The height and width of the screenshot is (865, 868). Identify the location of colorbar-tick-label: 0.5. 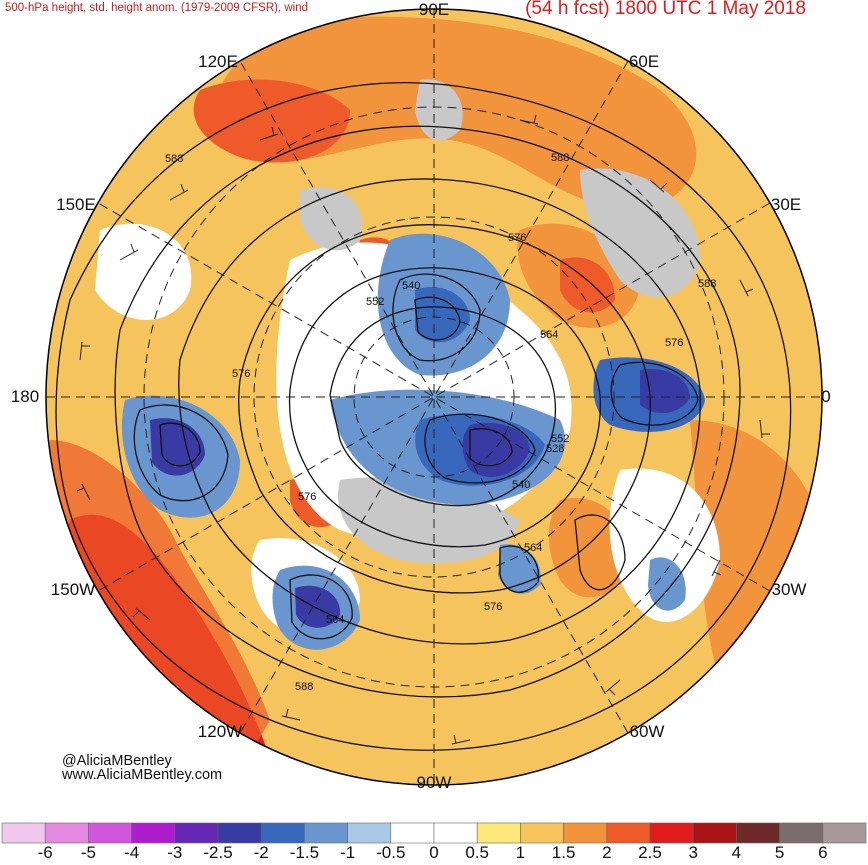
(477, 852).